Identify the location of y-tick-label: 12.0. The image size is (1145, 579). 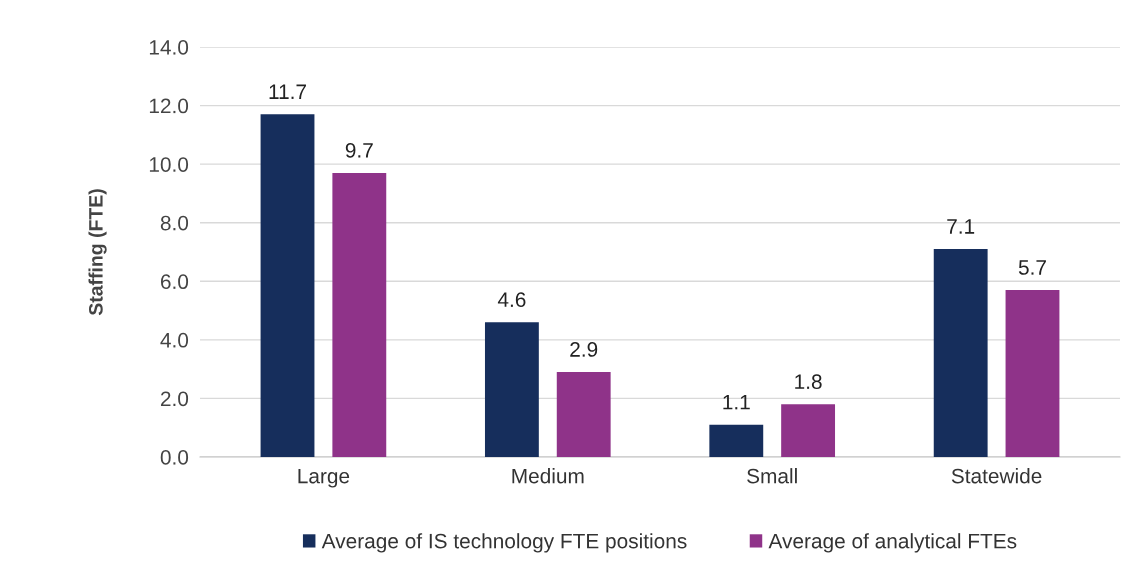
(169, 106).